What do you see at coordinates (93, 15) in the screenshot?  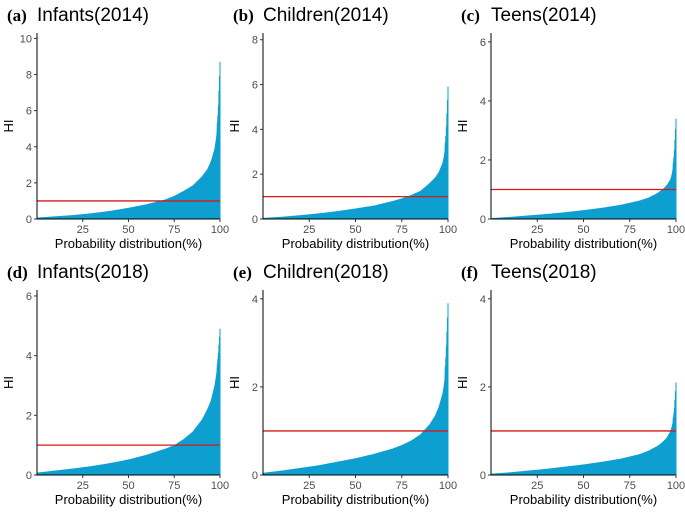 I see `panel-title: Infants(2014)` at bounding box center [93, 15].